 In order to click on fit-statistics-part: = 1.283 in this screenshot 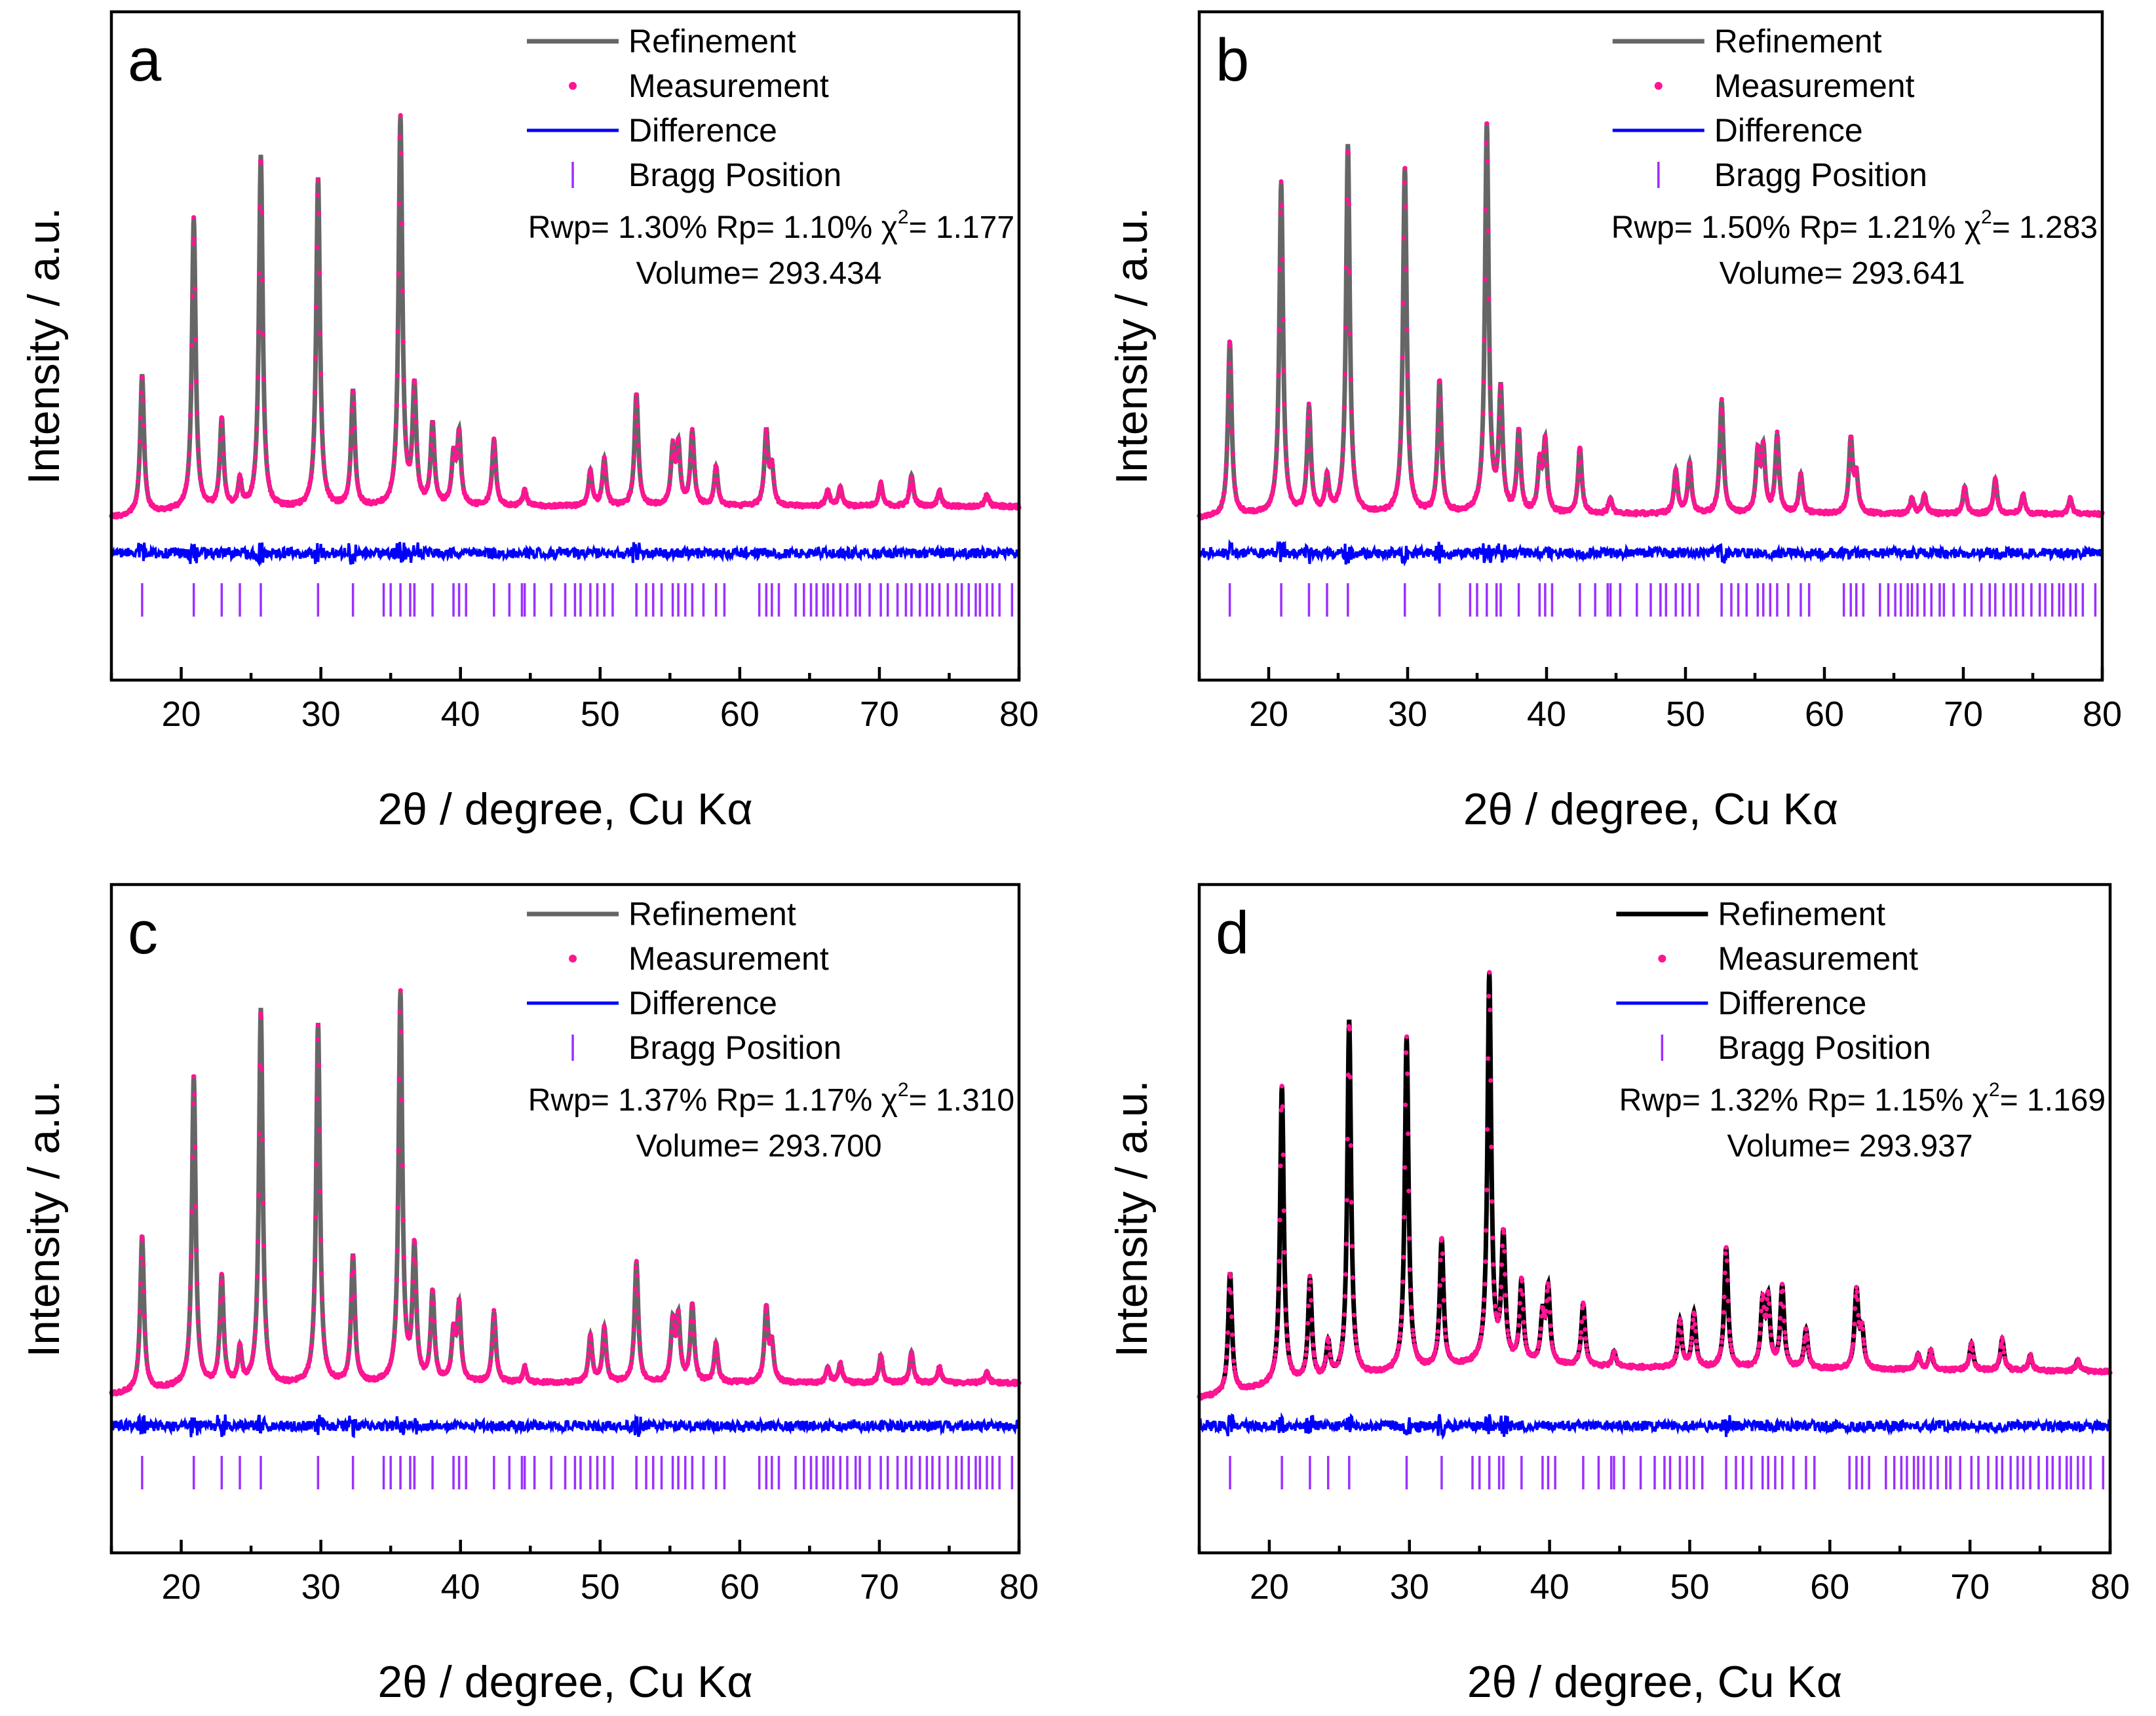, I will do `click(2045, 228)`.